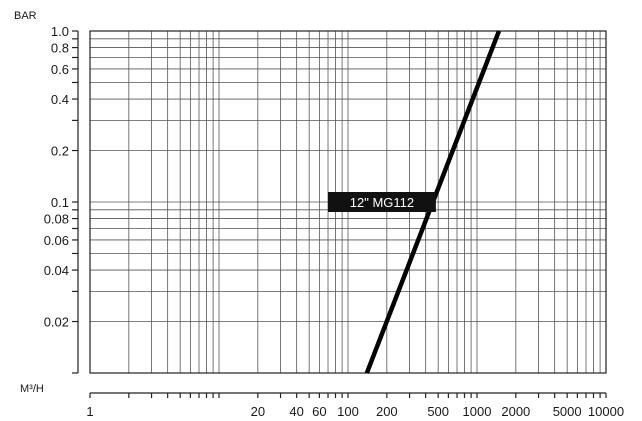 The height and width of the screenshot is (421, 642). Describe the element at coordinates (60, 151) in the screenshot. I see `y-tick-label: 0.2` at that location.